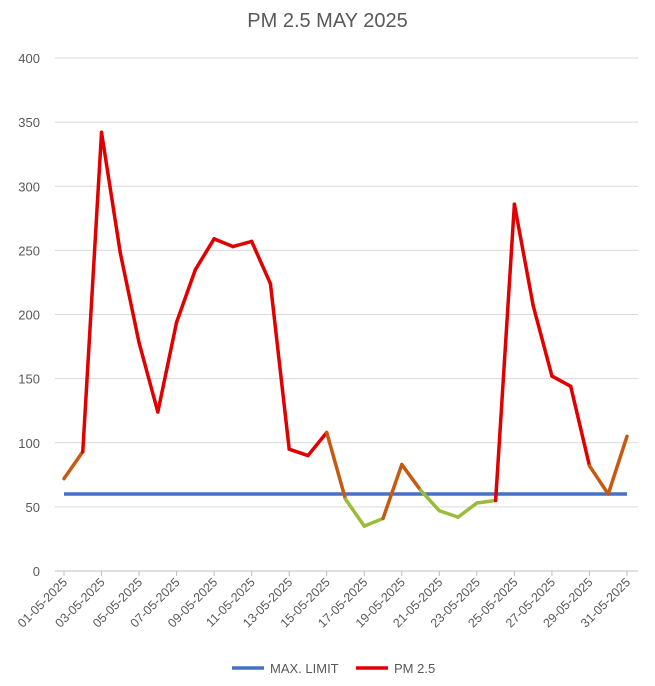 The width and height of the screenshot is (655, 686). What do you see at coordinates (29, 250) in the screenshot?
I see `y-tick-label: 250` at bounding box center [29, 250].